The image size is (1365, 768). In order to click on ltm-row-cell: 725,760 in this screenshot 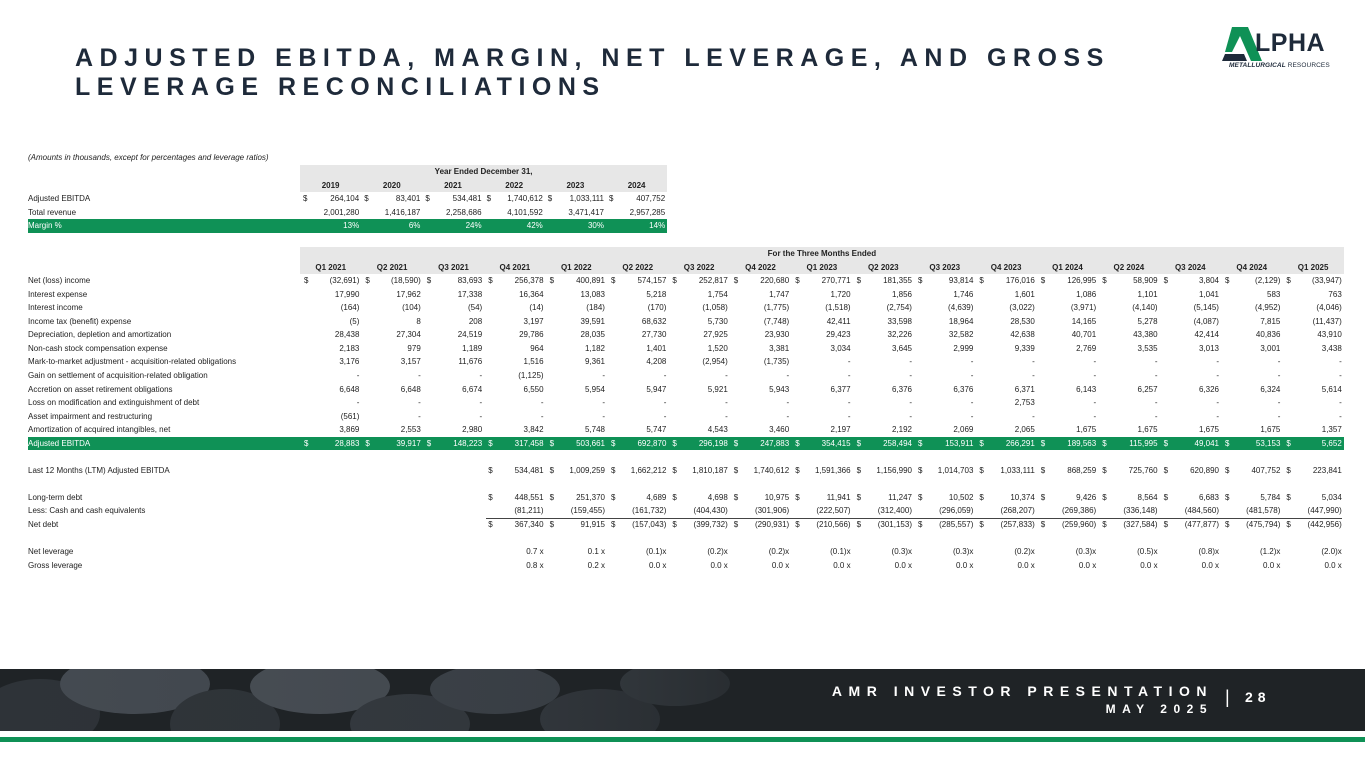, I will do `click(1143, 470)`.